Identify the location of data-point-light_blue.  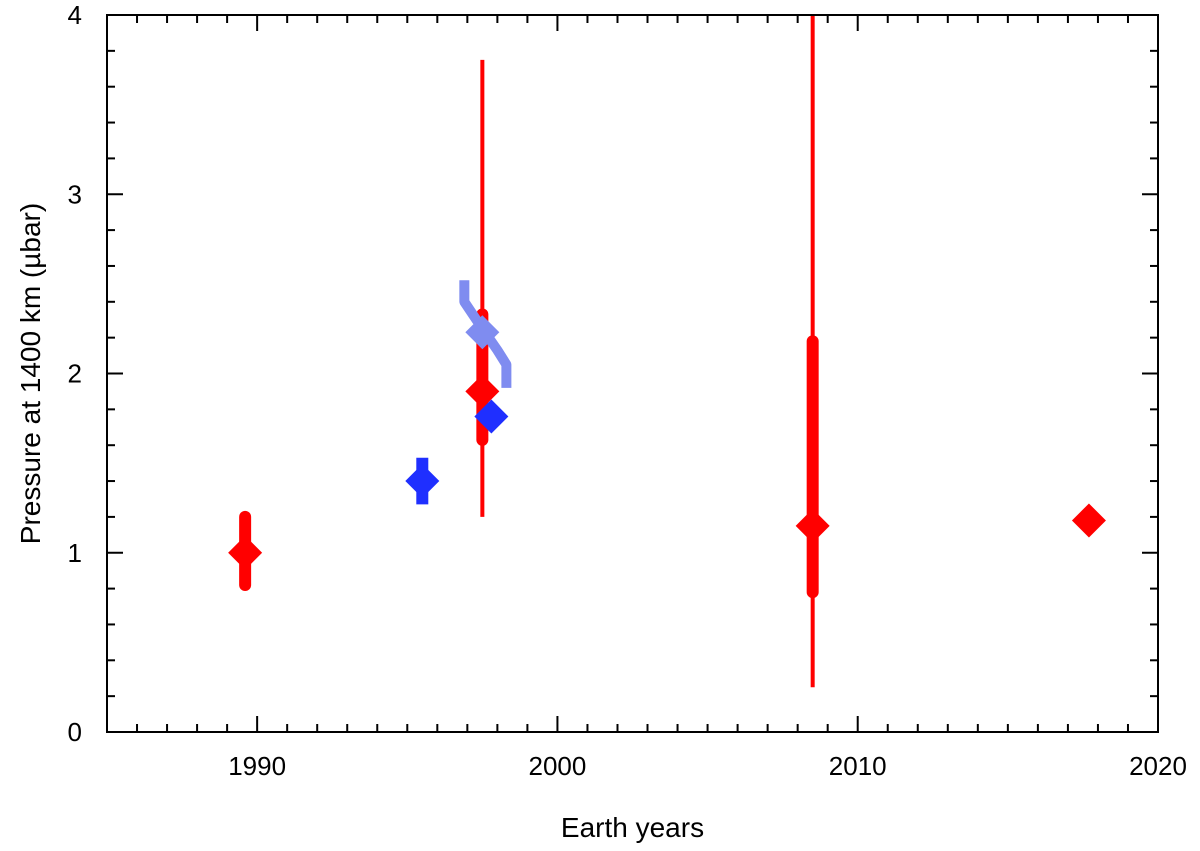
(482, 332).